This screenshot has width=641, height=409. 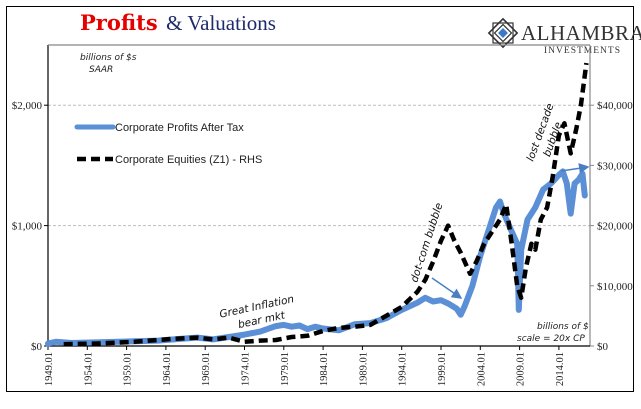 What do you see at coordinates (603, 347) in the screenshot?
I see `right-tick-label-0: $0` at bounding box center [603, 347].